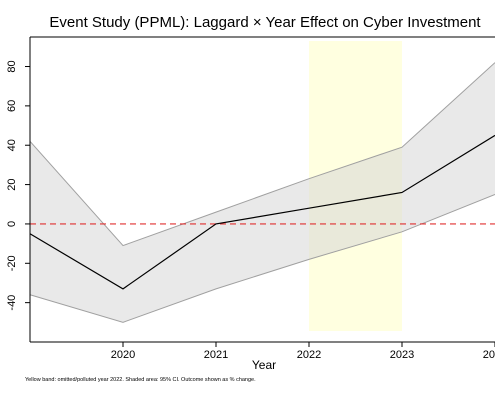 This screenshot has height=400, width=495. Describe the element at coordinates (402, 355) in the screenshot. I see `x-tick-label: 2023` at that location.